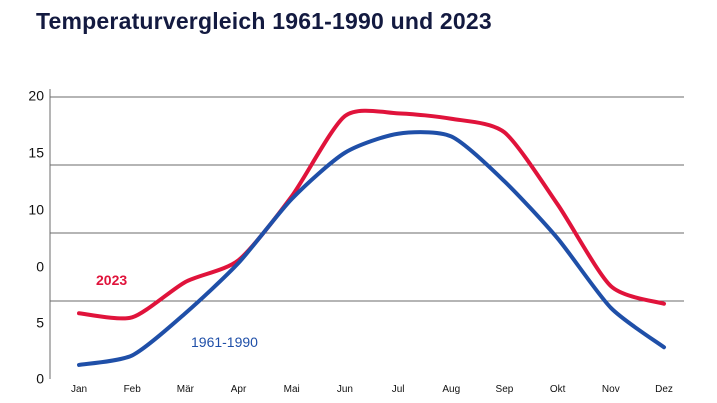 The image size is (717, 403). What do you see at coordinates (239, 389) in the screenshot?
I see `x-tick-label: Apr` at bounding box center [239, 389].